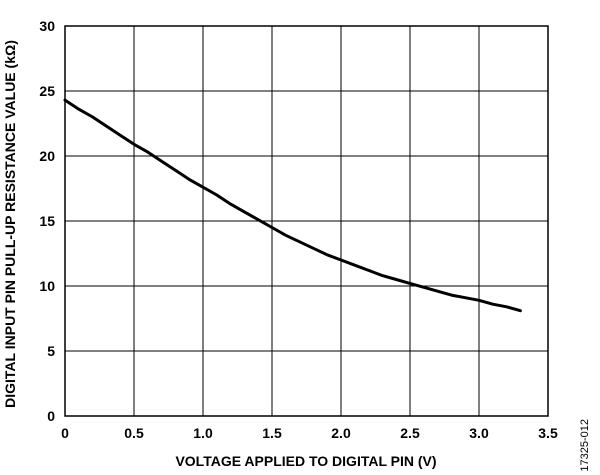 This screenshot has width=600, height=475. I want to click on y-tick-label: 30, so click(47, 26).